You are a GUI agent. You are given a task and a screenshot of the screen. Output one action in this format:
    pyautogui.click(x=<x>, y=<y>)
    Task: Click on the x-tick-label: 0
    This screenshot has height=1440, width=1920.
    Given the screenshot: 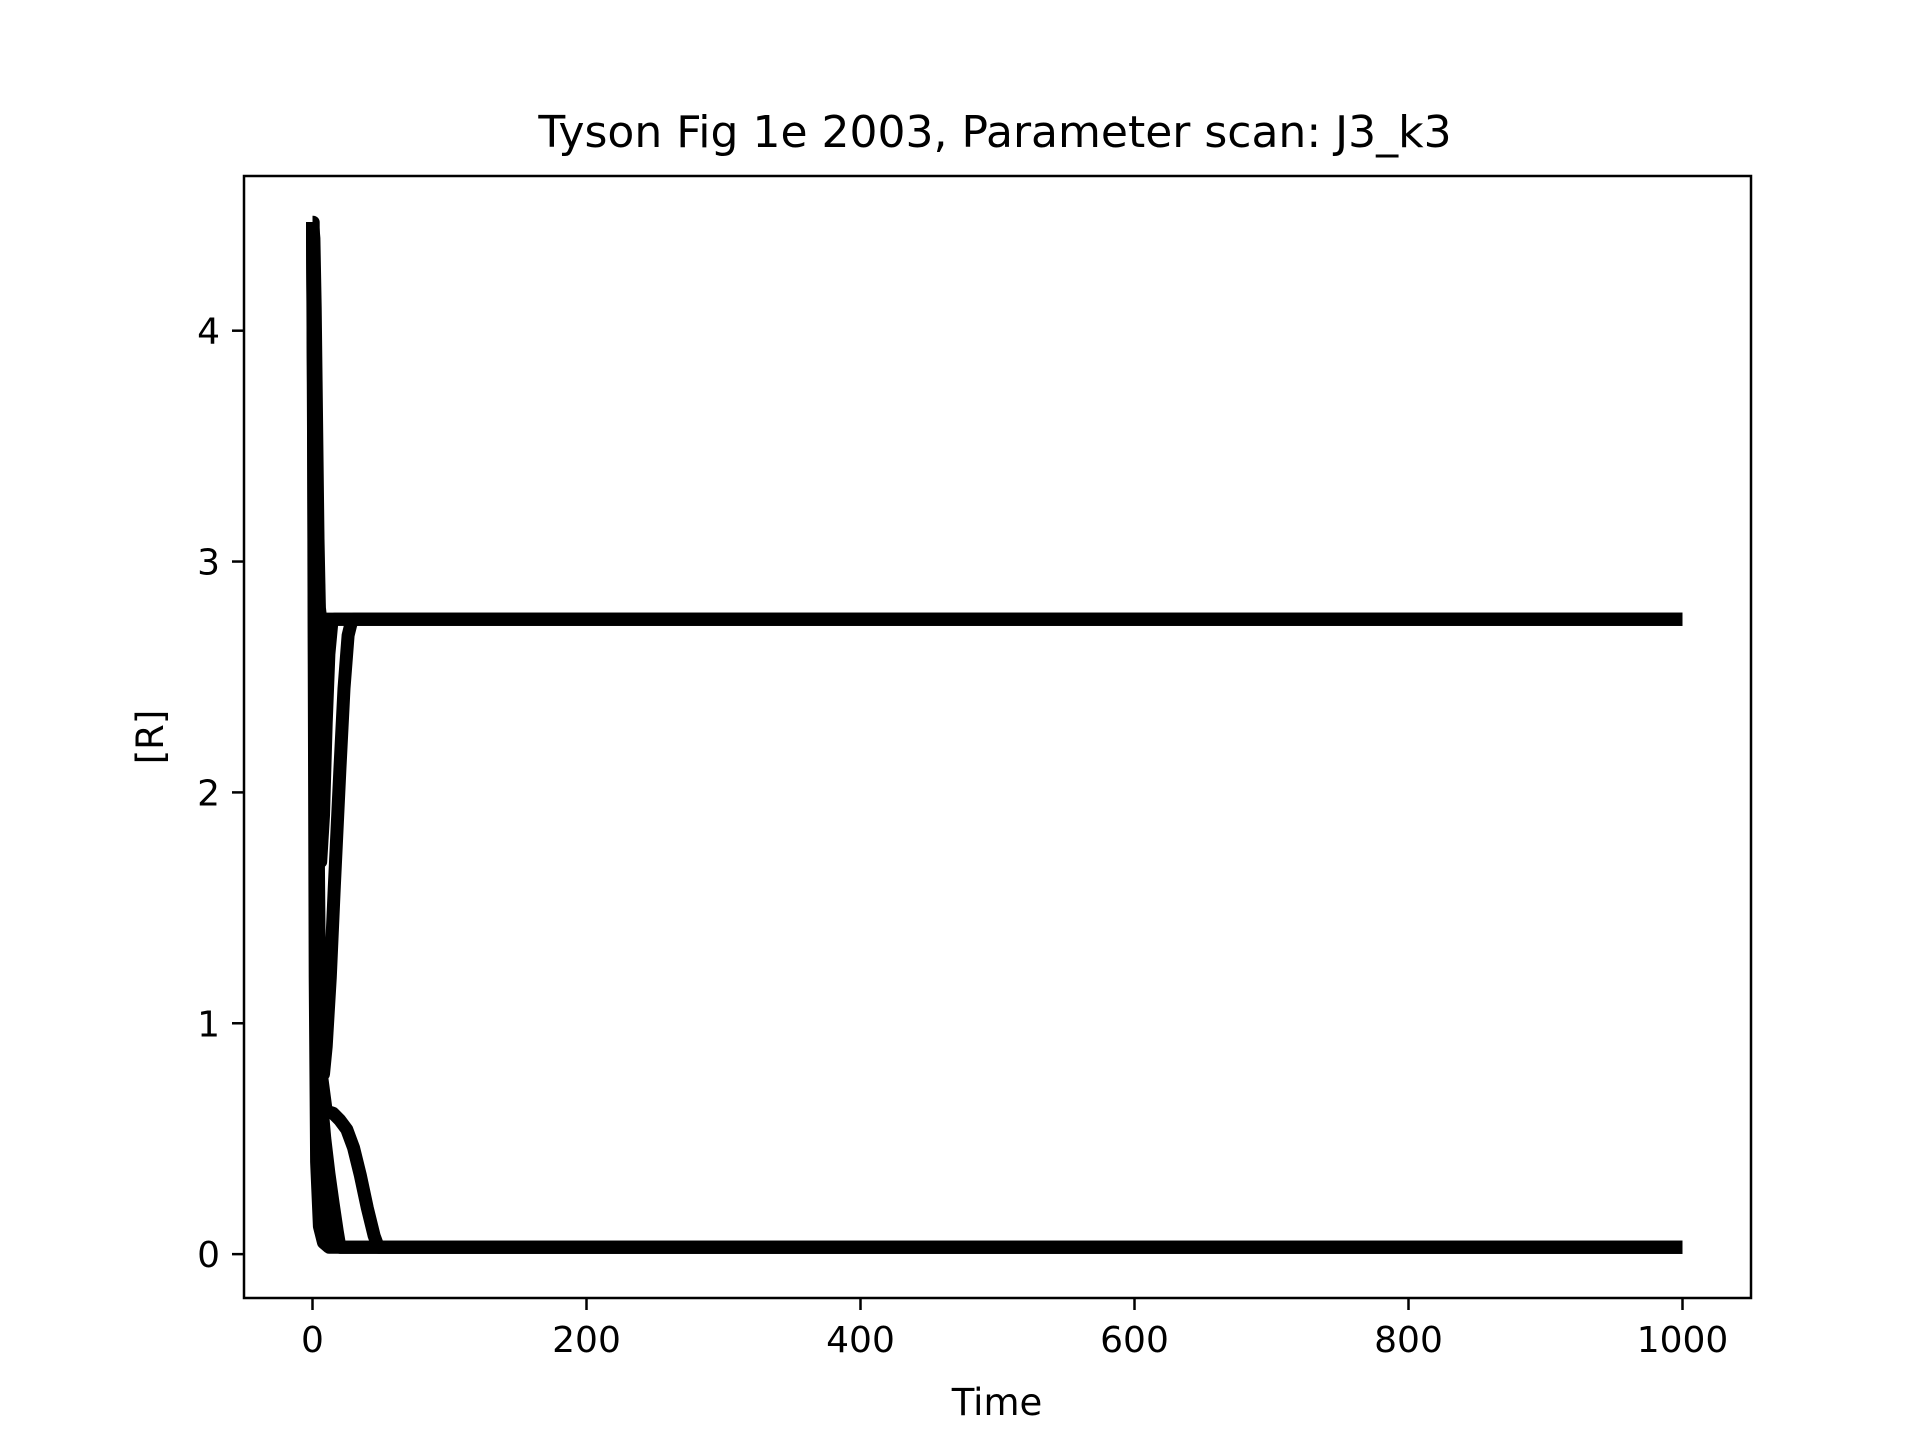 What is the action you would take?
    pyautogui.click(x=312, y=1340)
    